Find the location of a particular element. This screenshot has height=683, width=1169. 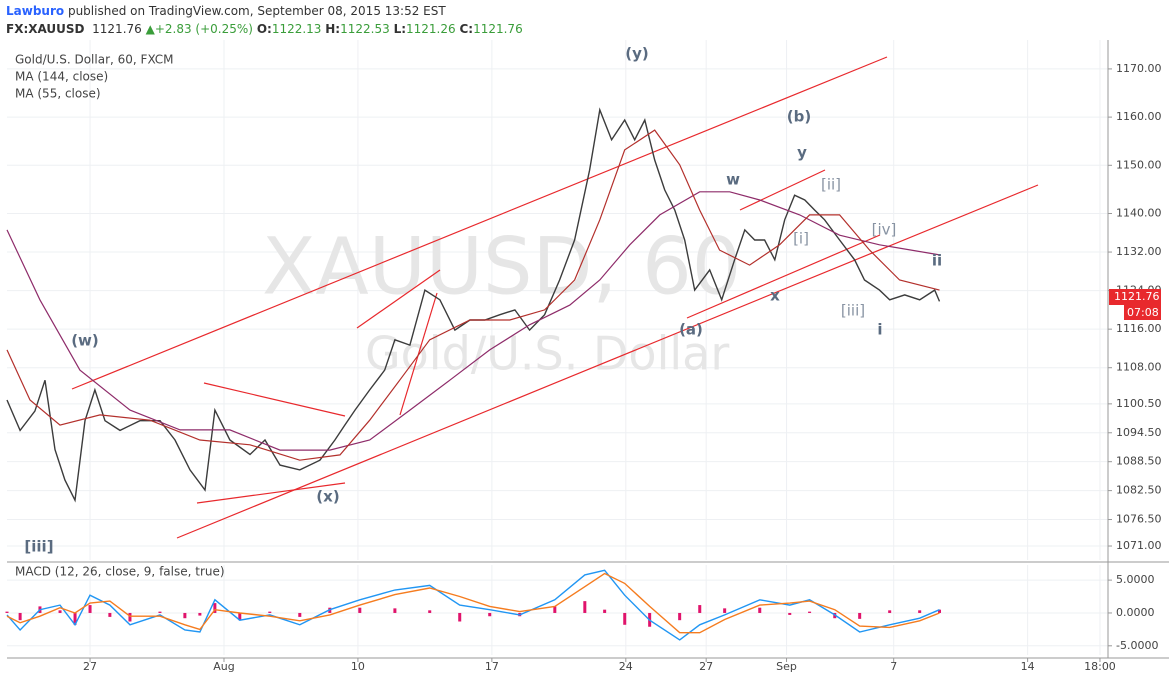

y-tick-label: 1088.50 is located at coordinates (1139, 461).